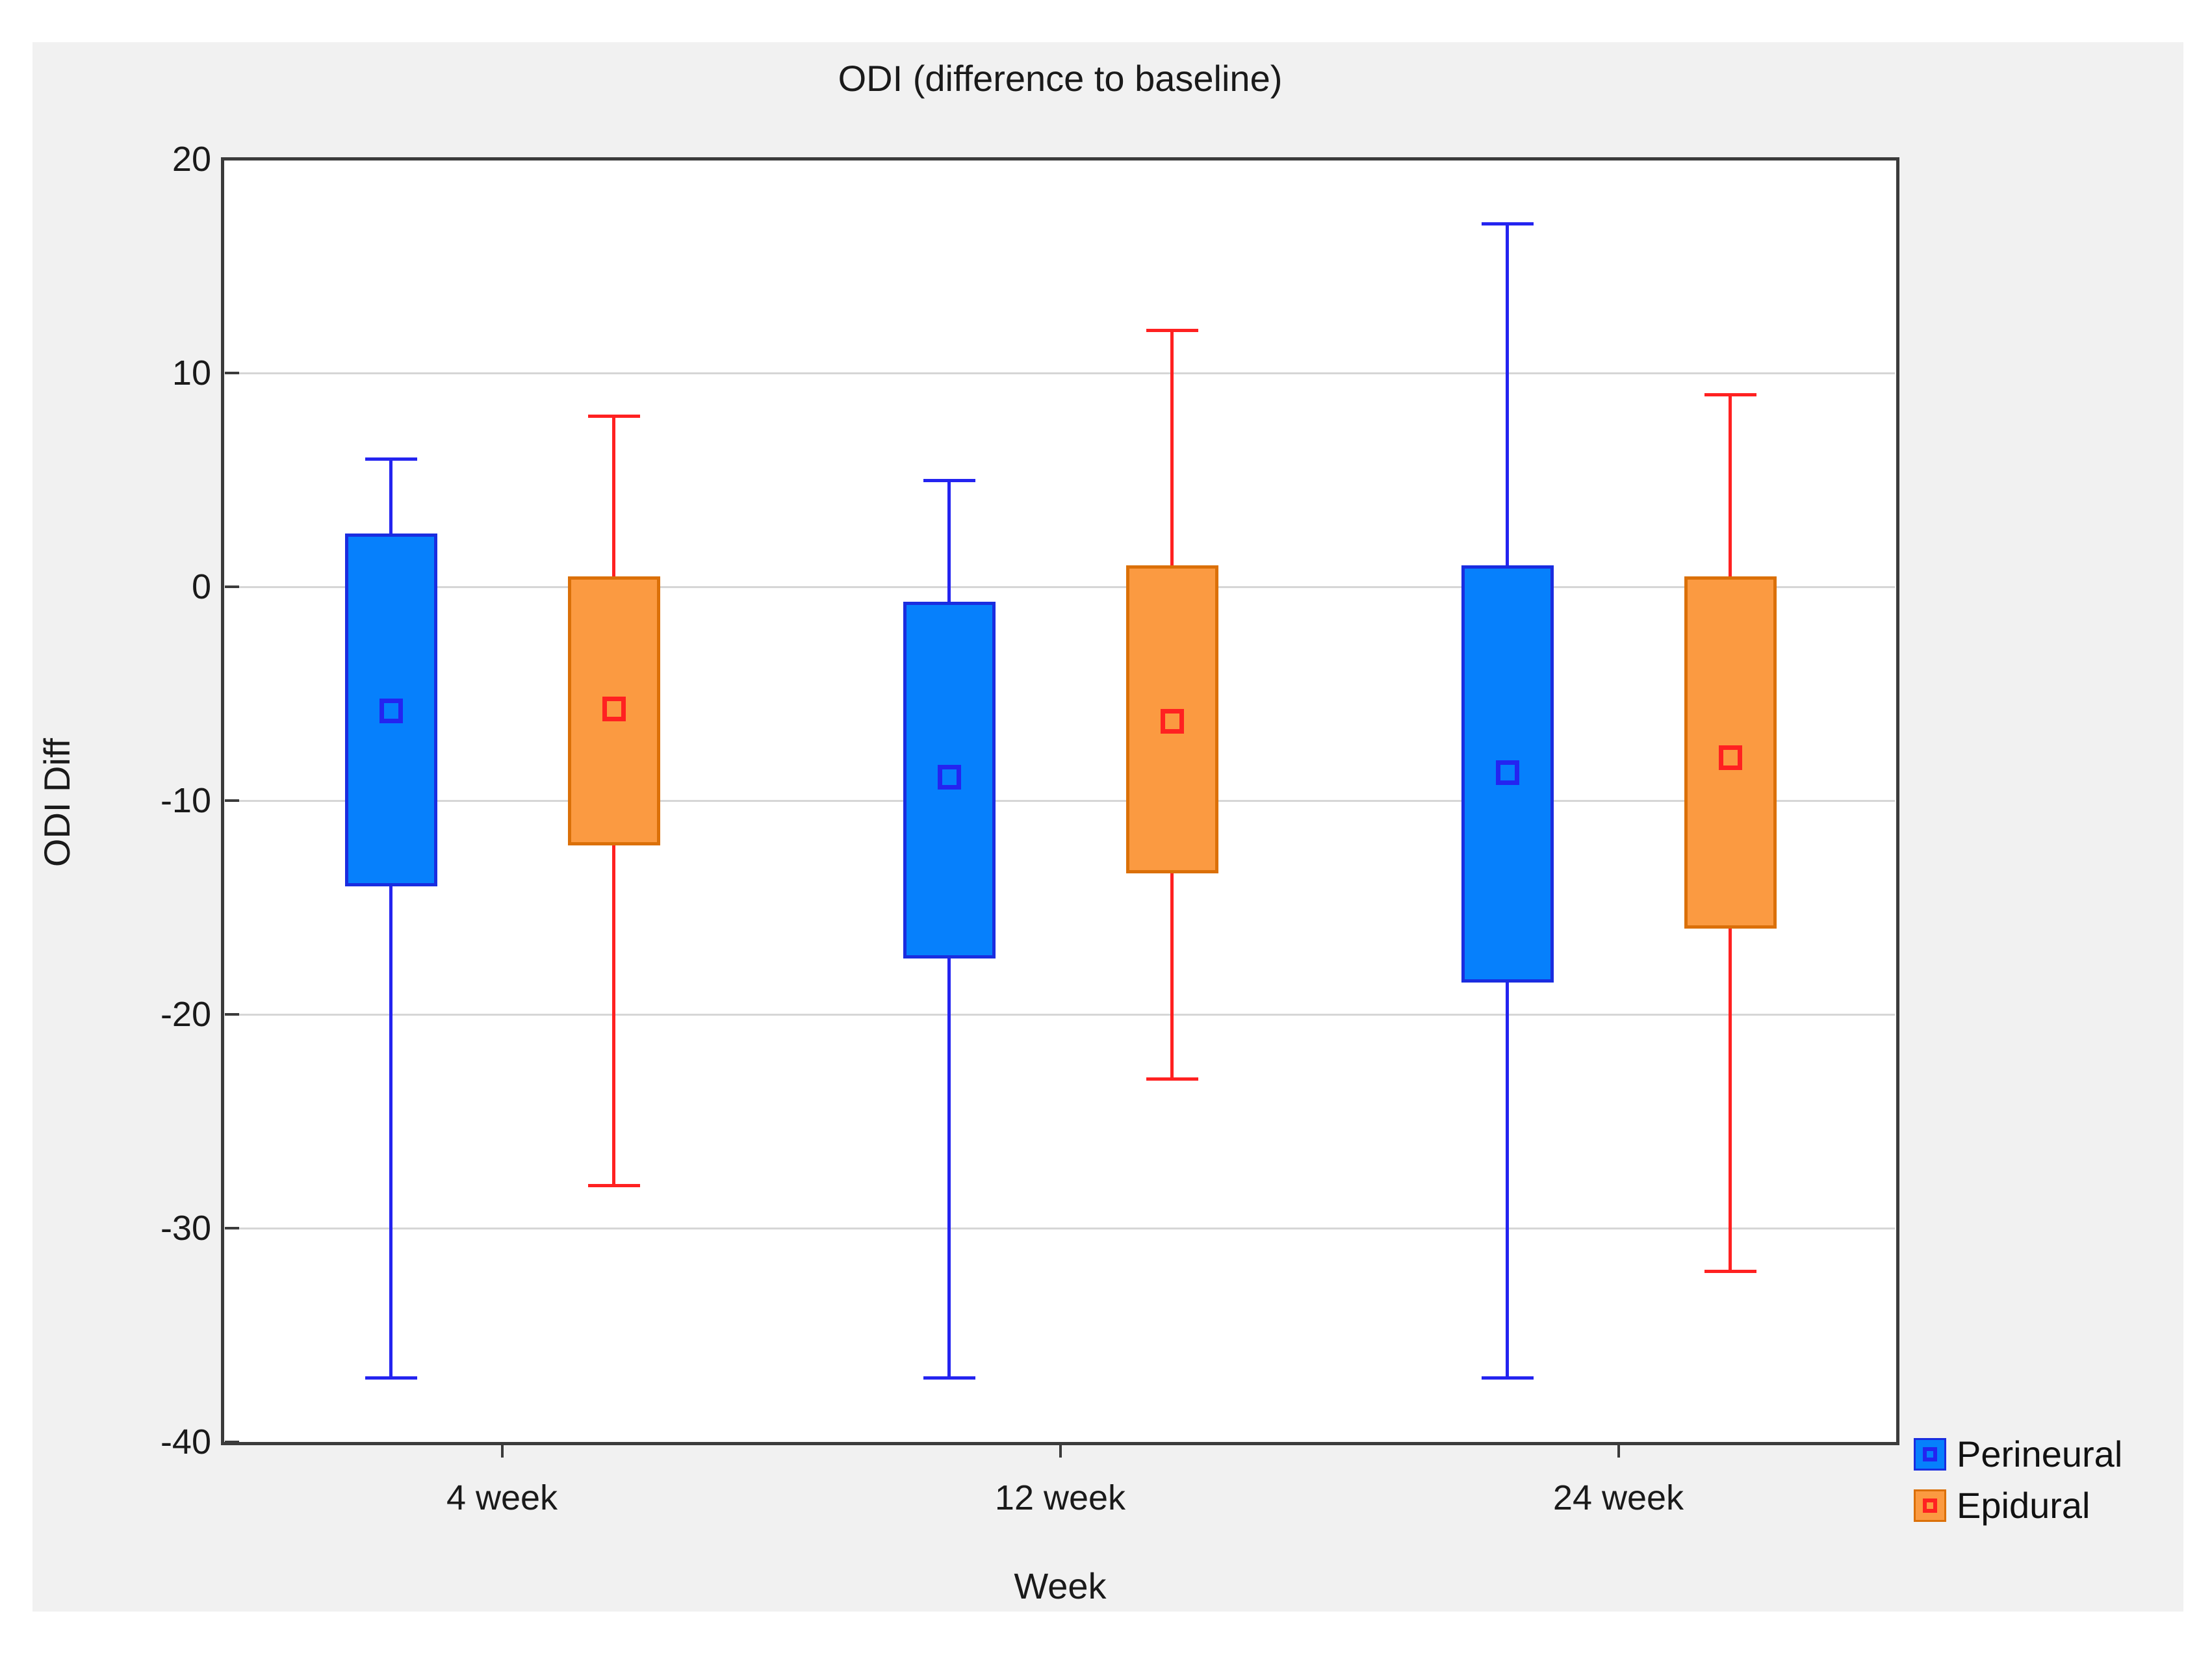  Describe the element at coordinates (232, 800) in the screenshot. I see `y-tick--10` at that location.